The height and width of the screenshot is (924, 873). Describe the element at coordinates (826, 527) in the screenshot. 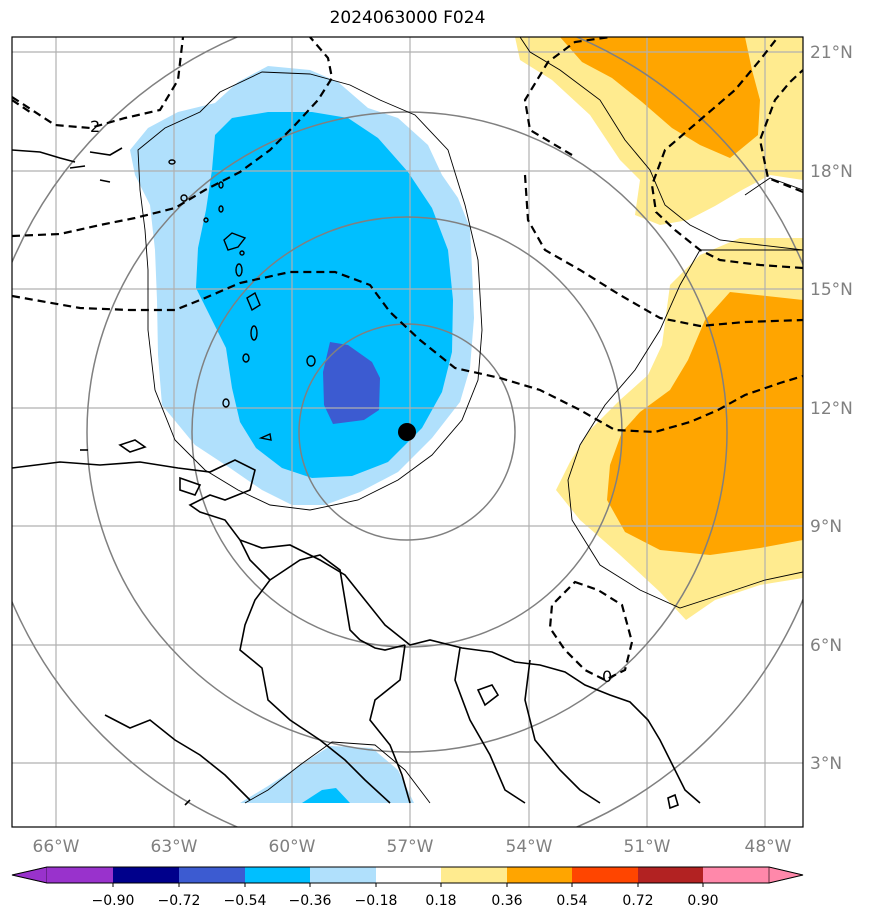

I see `lat-label: 9°N` at that location.